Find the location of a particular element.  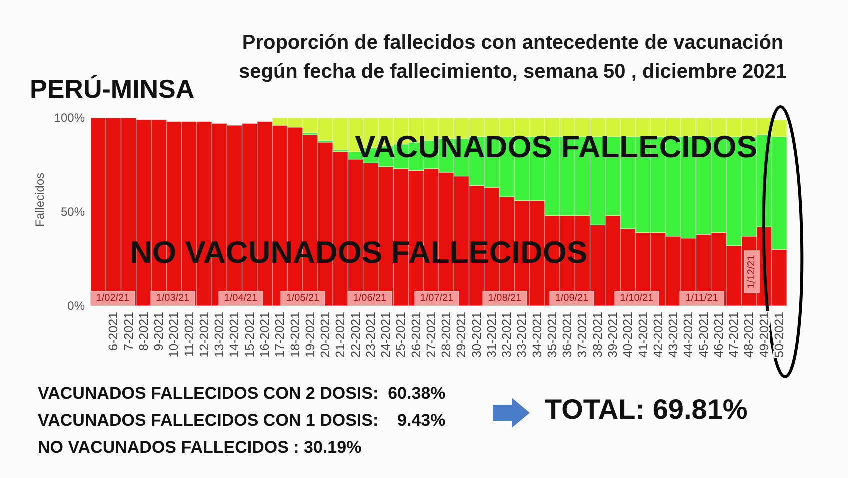

x-tick-label: 33-2021 is located at coordinates (522, 335).